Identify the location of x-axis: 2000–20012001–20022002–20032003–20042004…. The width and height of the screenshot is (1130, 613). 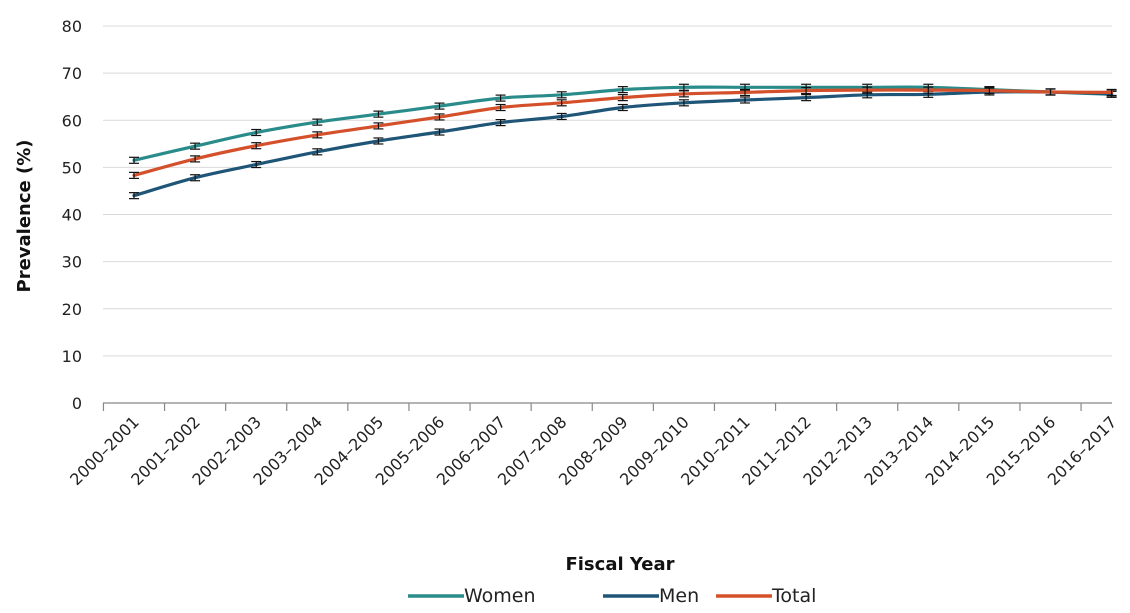
(593, 445).